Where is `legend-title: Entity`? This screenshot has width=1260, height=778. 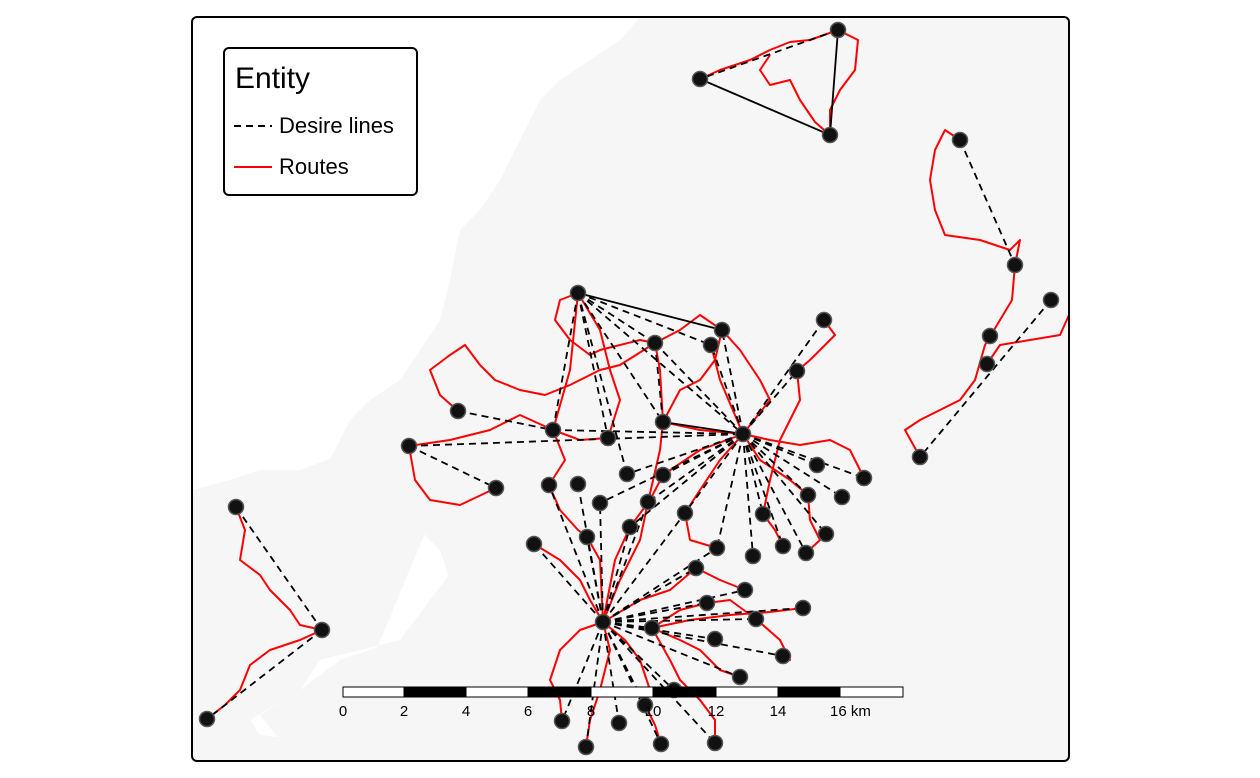
legend-title: Entity is located at coordinates (272, 78).